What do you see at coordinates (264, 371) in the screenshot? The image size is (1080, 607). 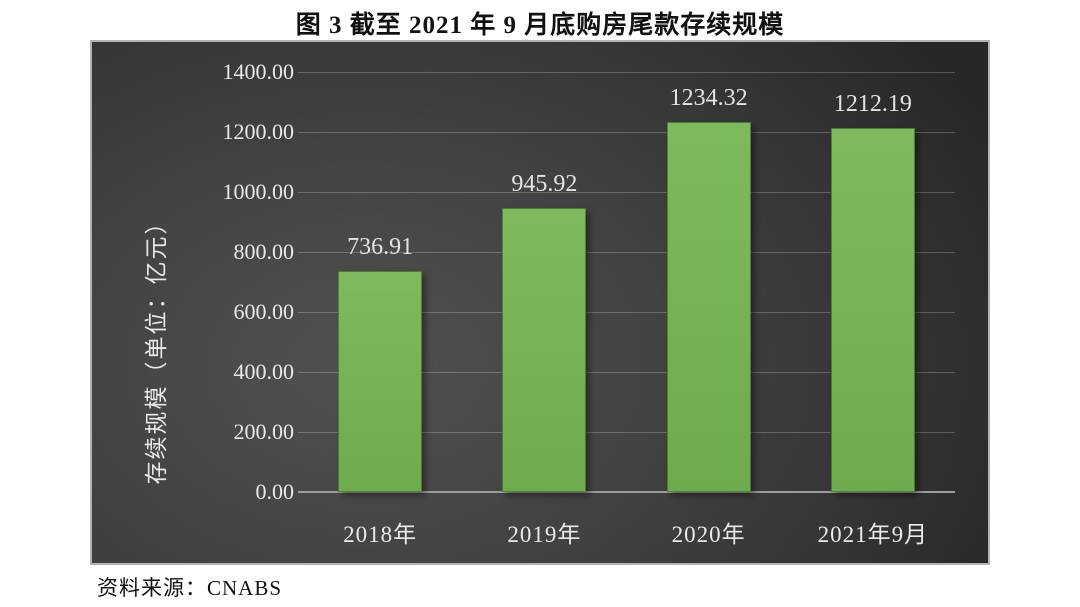 I see `y-tick-label: 400.00` at bounding box center [264, 371].